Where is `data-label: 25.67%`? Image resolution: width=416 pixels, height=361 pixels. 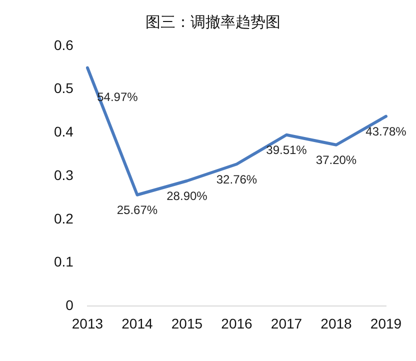
data-label: 25.67% is located at coordinates (137, 210).